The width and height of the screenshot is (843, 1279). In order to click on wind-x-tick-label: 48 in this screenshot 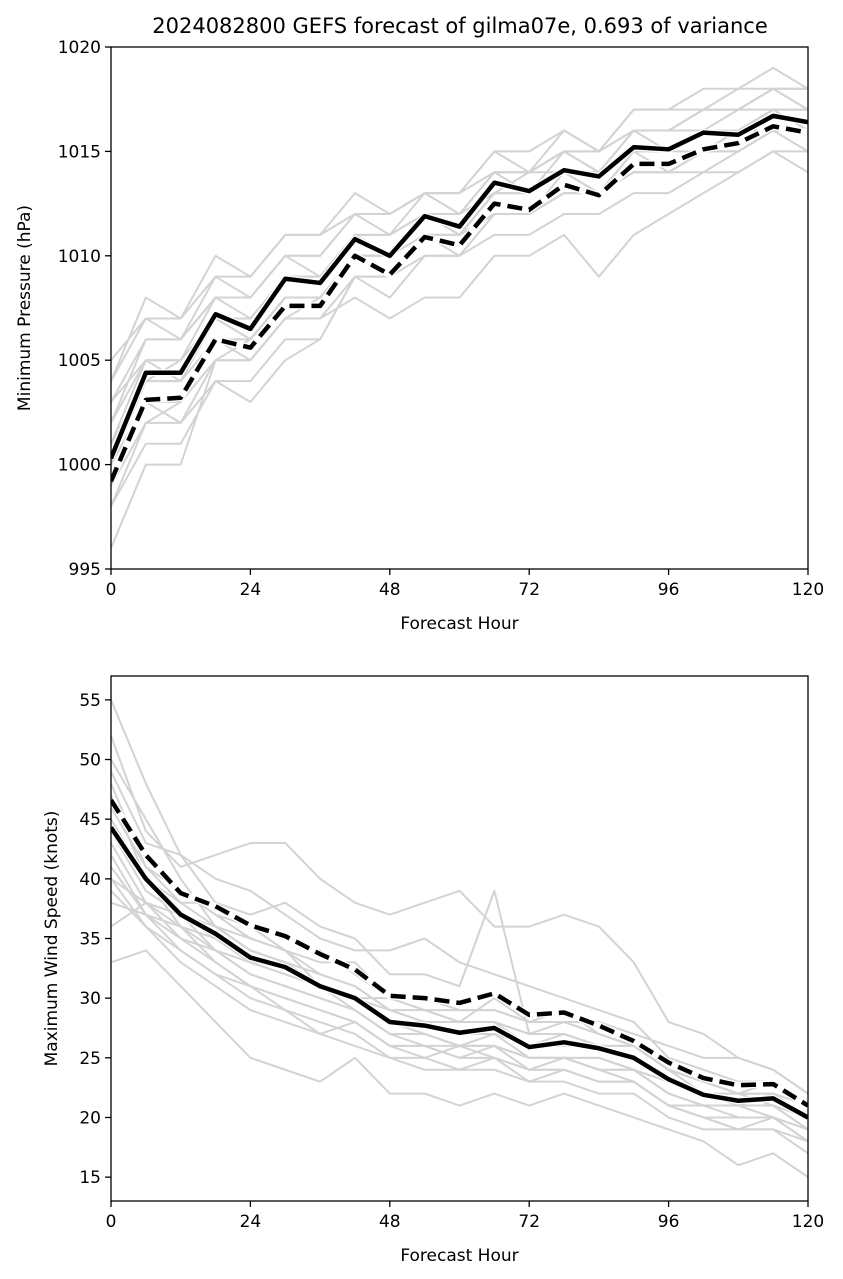, I will do `click(390, 1222)`.